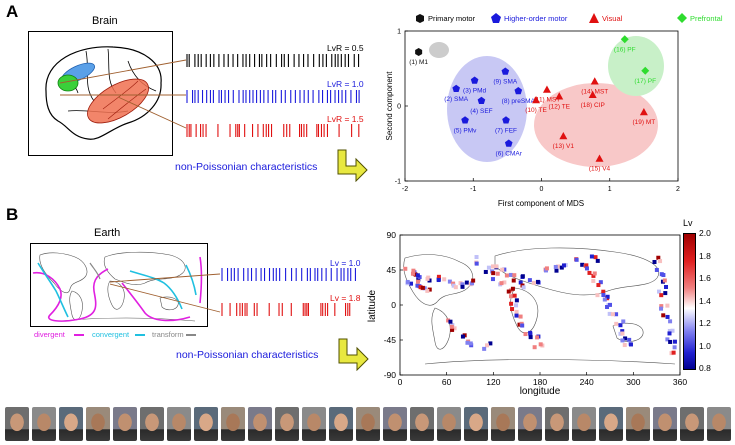  What do you see at coordinates (372, 305) in the screenshot?
I see `heatmap-y-axis-label: latitude` at bounding box center [372, 305].